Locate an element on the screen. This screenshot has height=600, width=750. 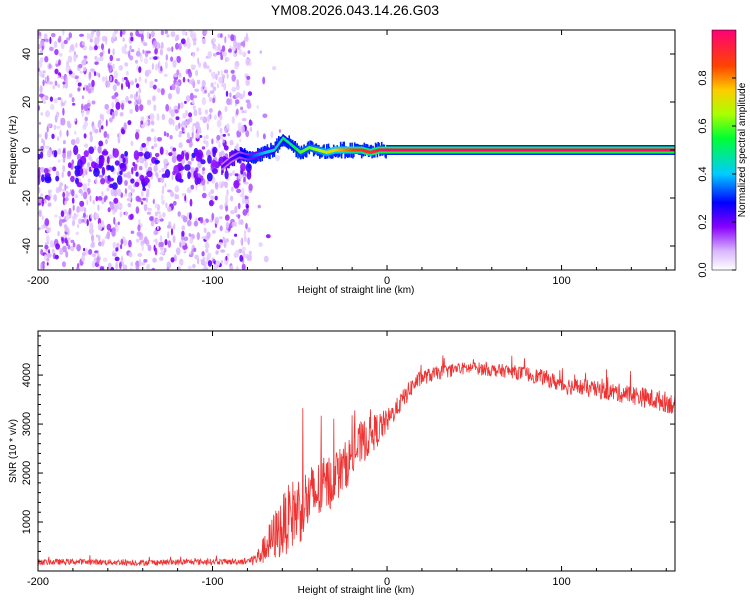
y-tick-label: 4000 is located at coordinates (27, 375).